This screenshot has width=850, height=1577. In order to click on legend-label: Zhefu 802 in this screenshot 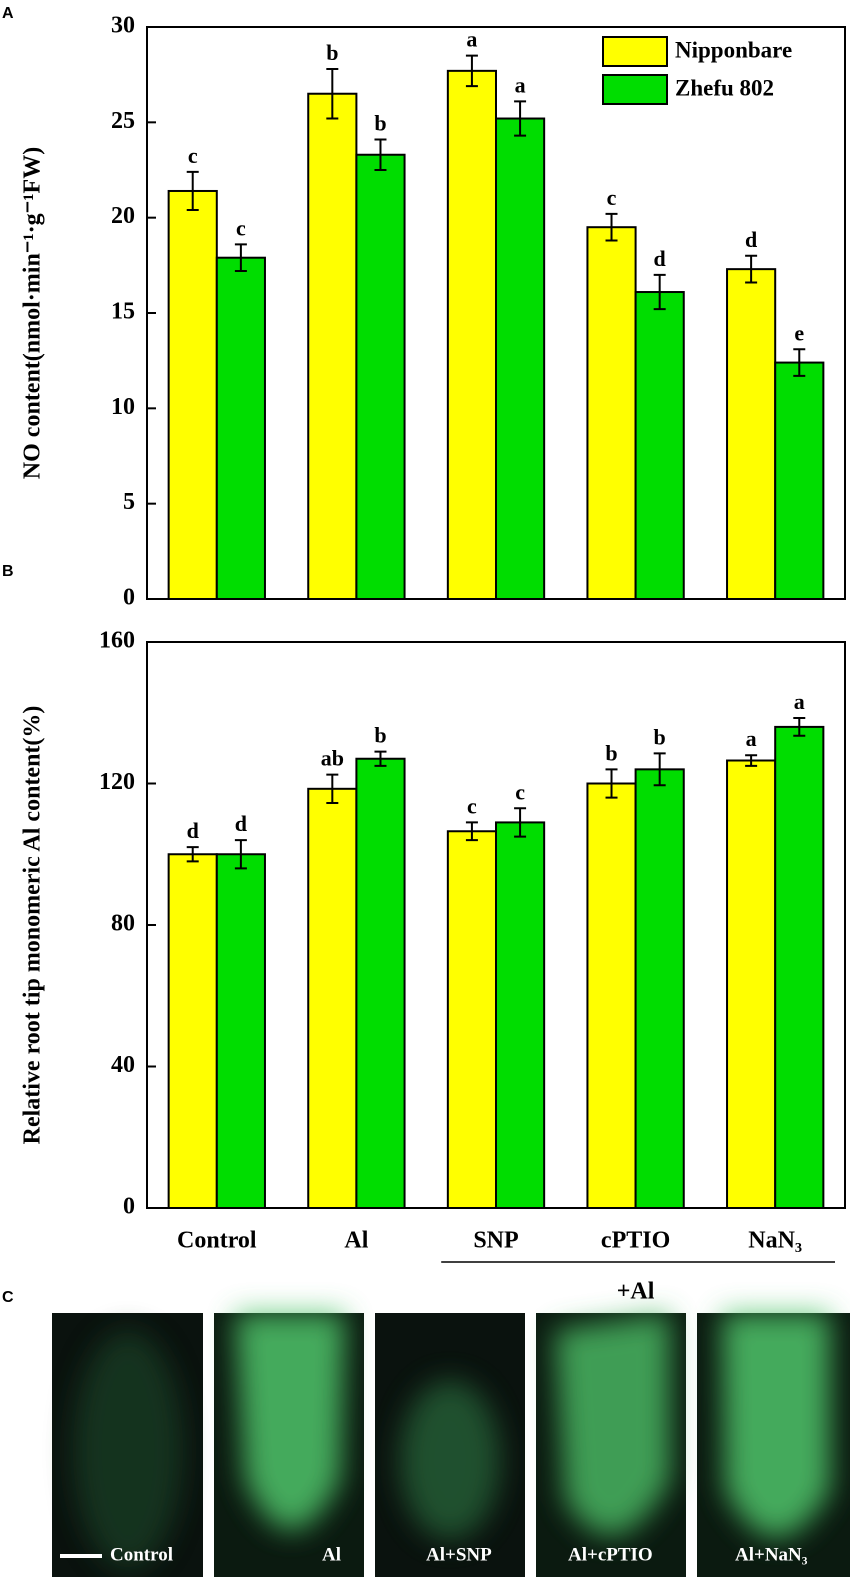, I will do `click(724, 87)`.